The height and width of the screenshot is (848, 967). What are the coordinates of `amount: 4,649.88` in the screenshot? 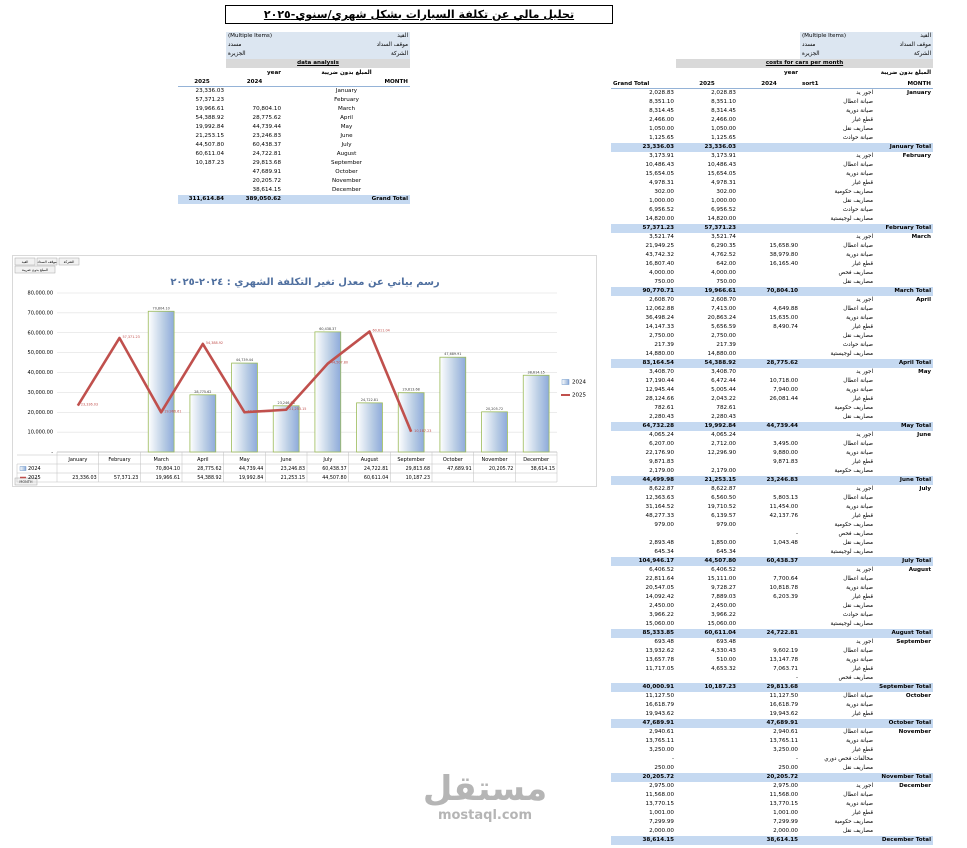 It's located at (785, 308).